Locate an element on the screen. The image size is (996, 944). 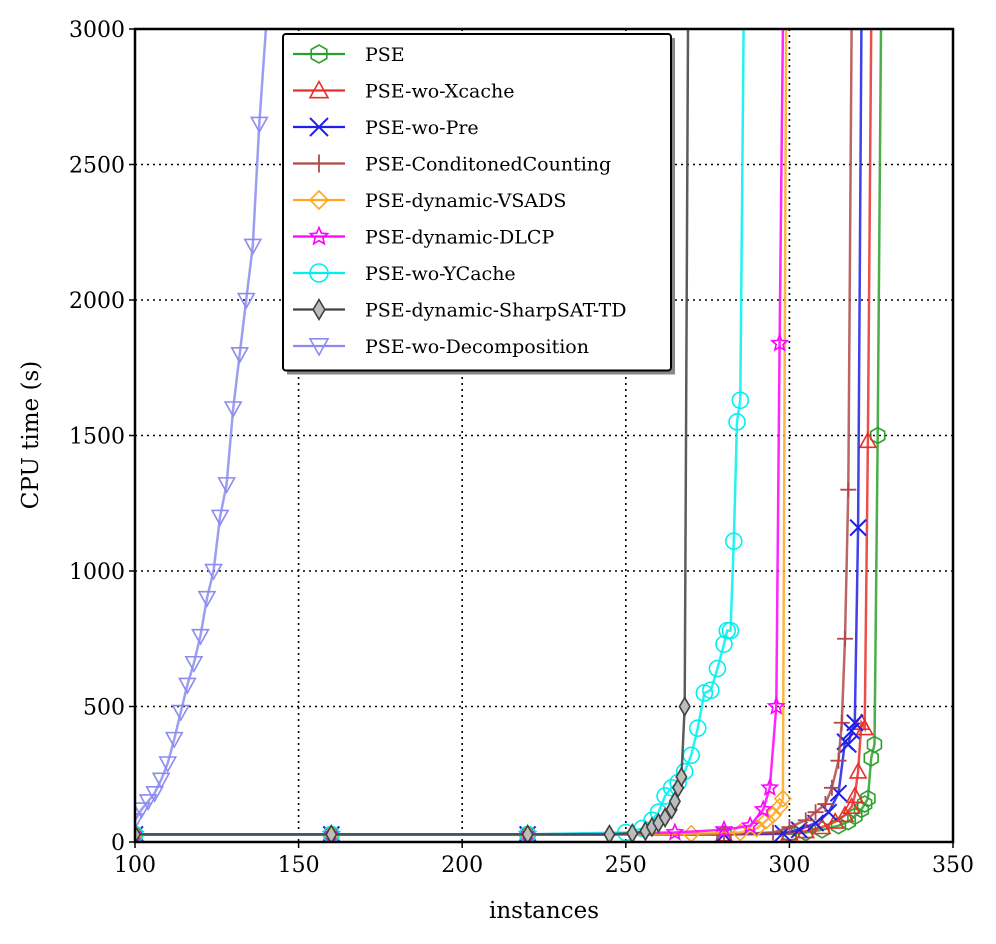
legend-label: PSE-wo-Xcache is located at coordinates (440, 92).